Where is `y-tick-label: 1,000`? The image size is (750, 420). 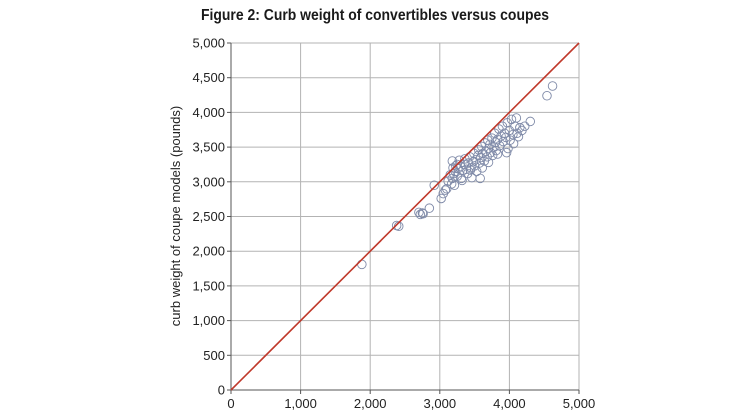 y-tick-label: 1,000 is located at coordinates (208, 320).